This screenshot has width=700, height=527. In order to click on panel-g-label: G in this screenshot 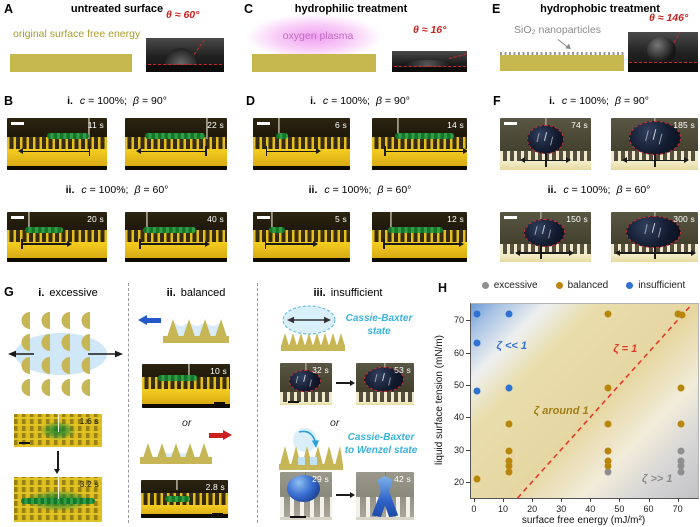, I will do `click(9, 292)`.